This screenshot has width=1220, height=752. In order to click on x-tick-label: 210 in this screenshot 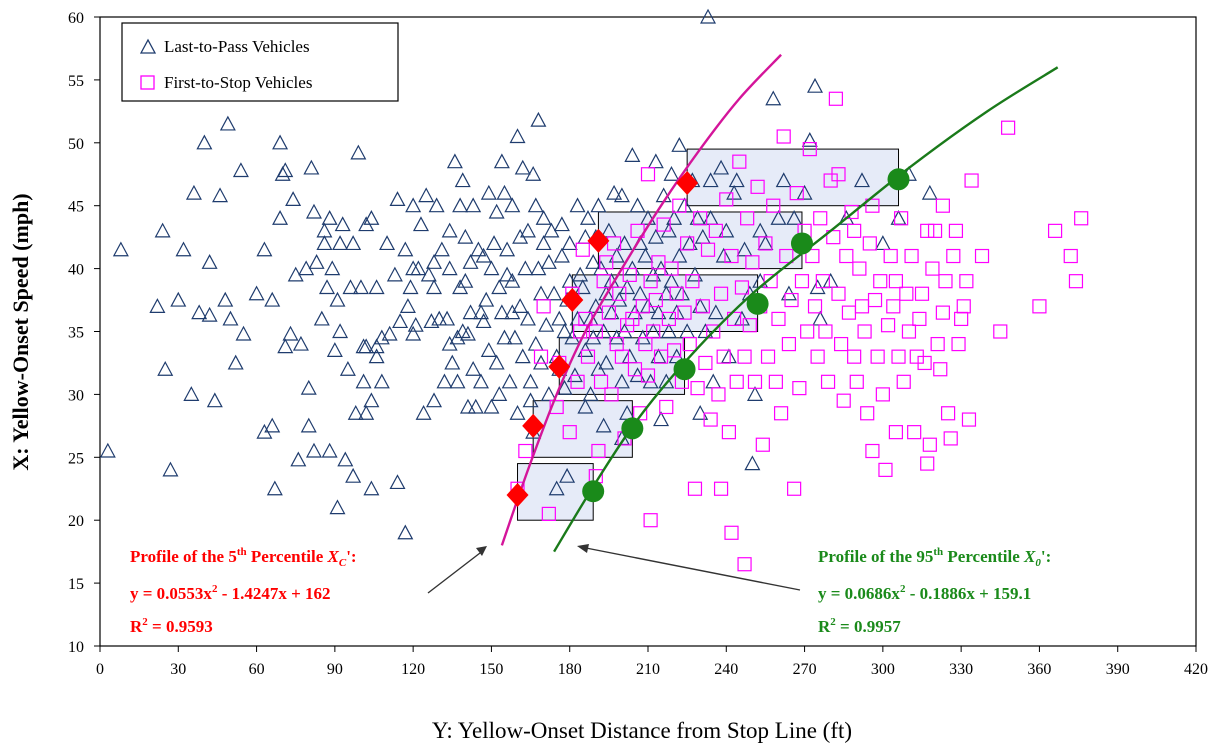, I will do `click(648, 669)`.